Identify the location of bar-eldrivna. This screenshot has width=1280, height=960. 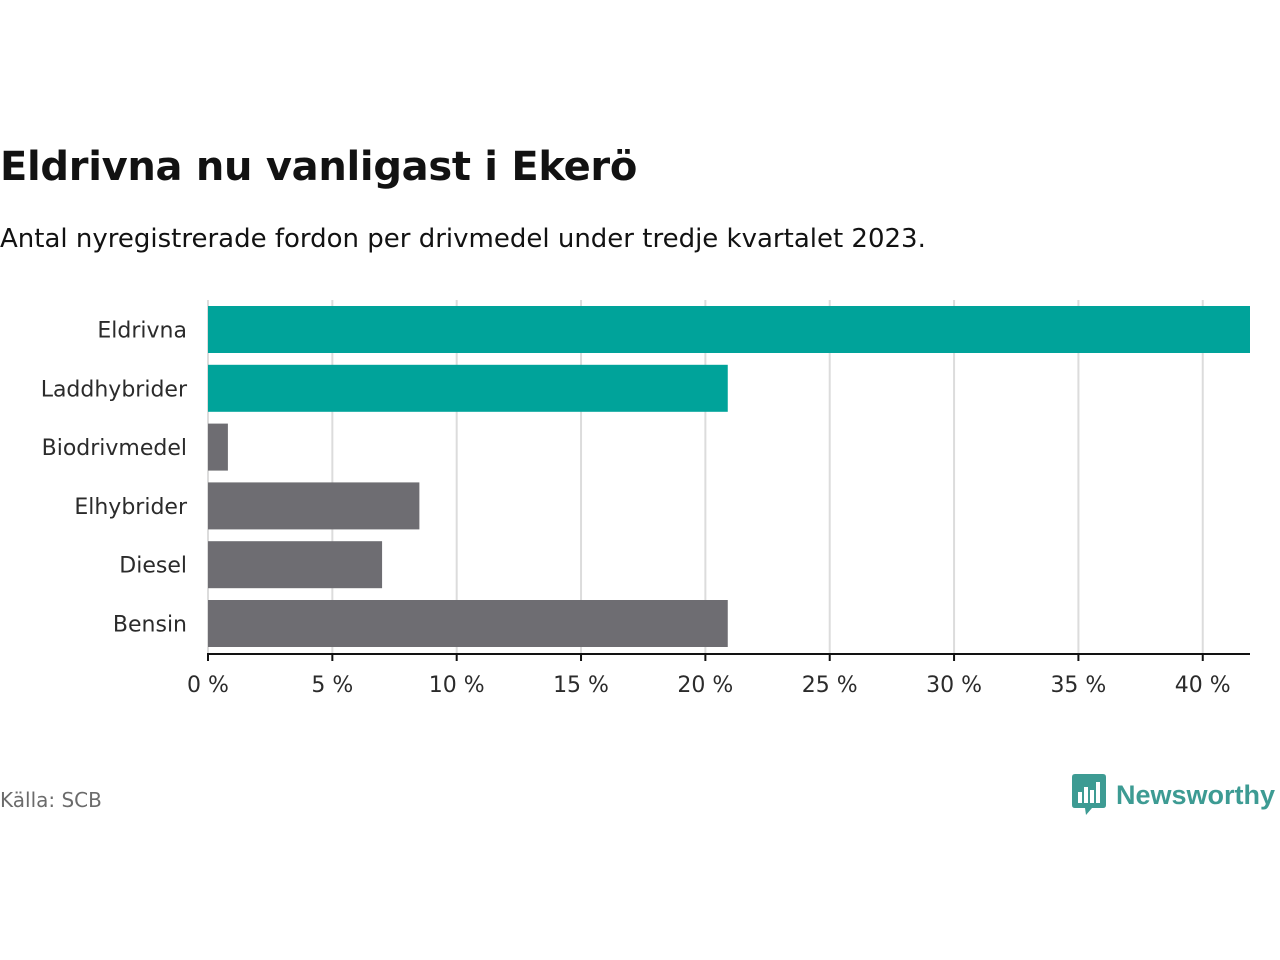
(729, 329).